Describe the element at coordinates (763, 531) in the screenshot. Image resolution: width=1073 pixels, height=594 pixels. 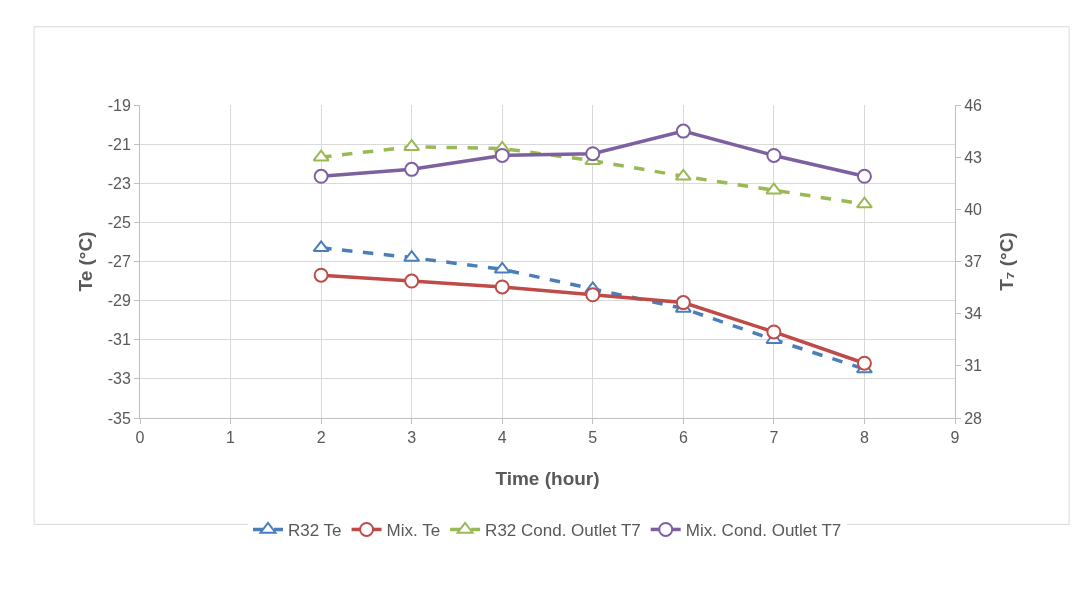
I see `legend-label: Mix. Cond. Outlet T7` at that location.